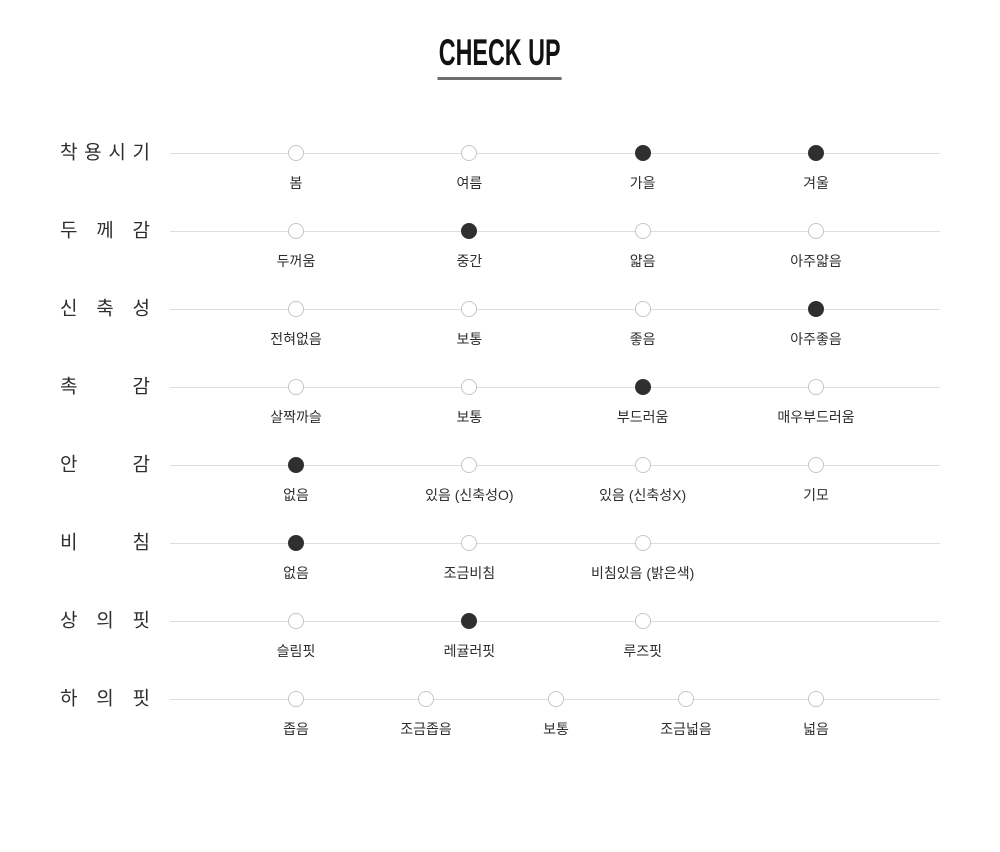  Describe the element at coordinates (469, 261) in the screenshot. I see `option-label: 중간` at that location.